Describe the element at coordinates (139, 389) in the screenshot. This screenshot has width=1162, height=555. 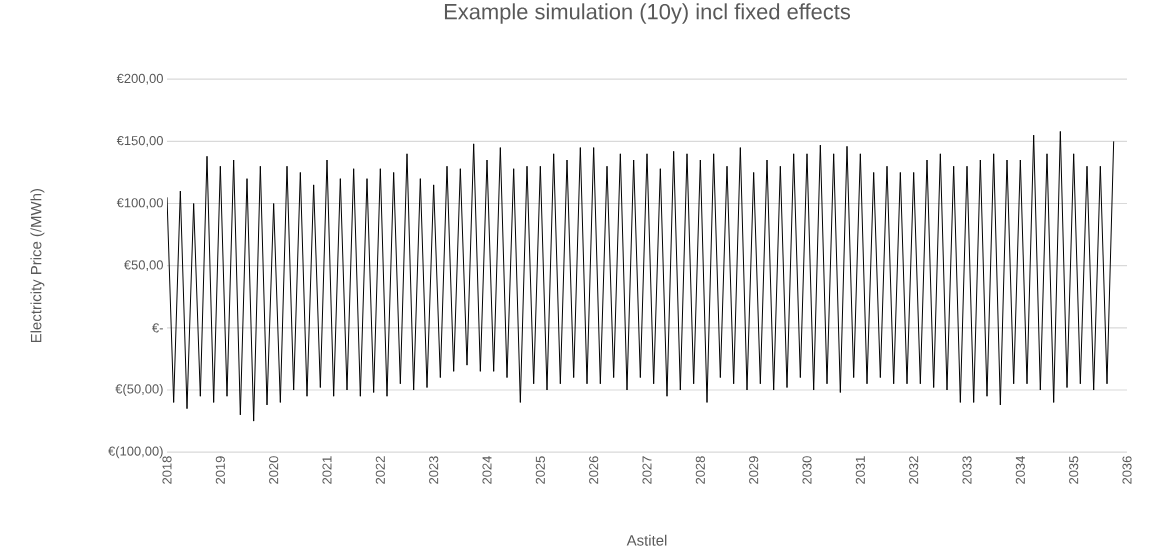
I see `y-tick-label: €(50,00)` at that location.